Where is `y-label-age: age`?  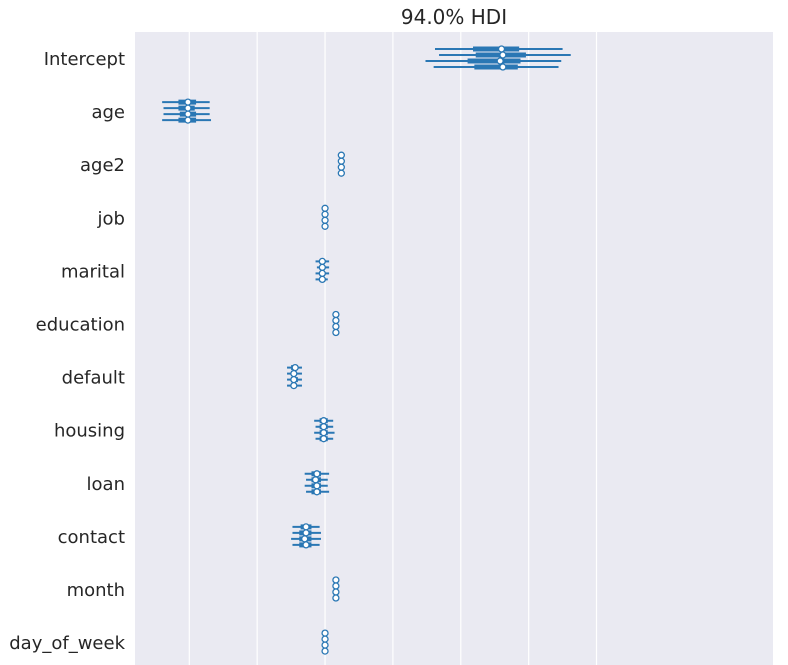
y-label-age: age is located at coordinates (108, 112).